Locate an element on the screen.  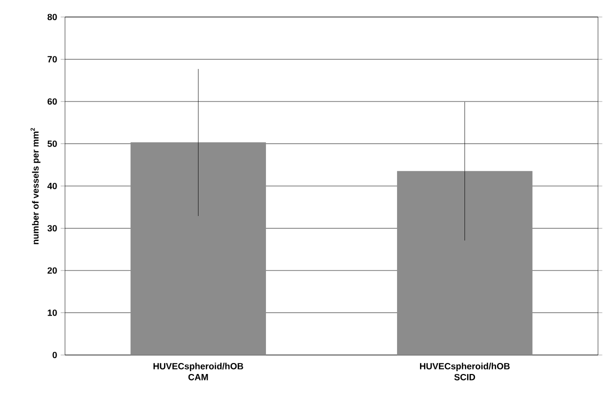
y-tick-label: 40 is located at coordinates (52, 186).